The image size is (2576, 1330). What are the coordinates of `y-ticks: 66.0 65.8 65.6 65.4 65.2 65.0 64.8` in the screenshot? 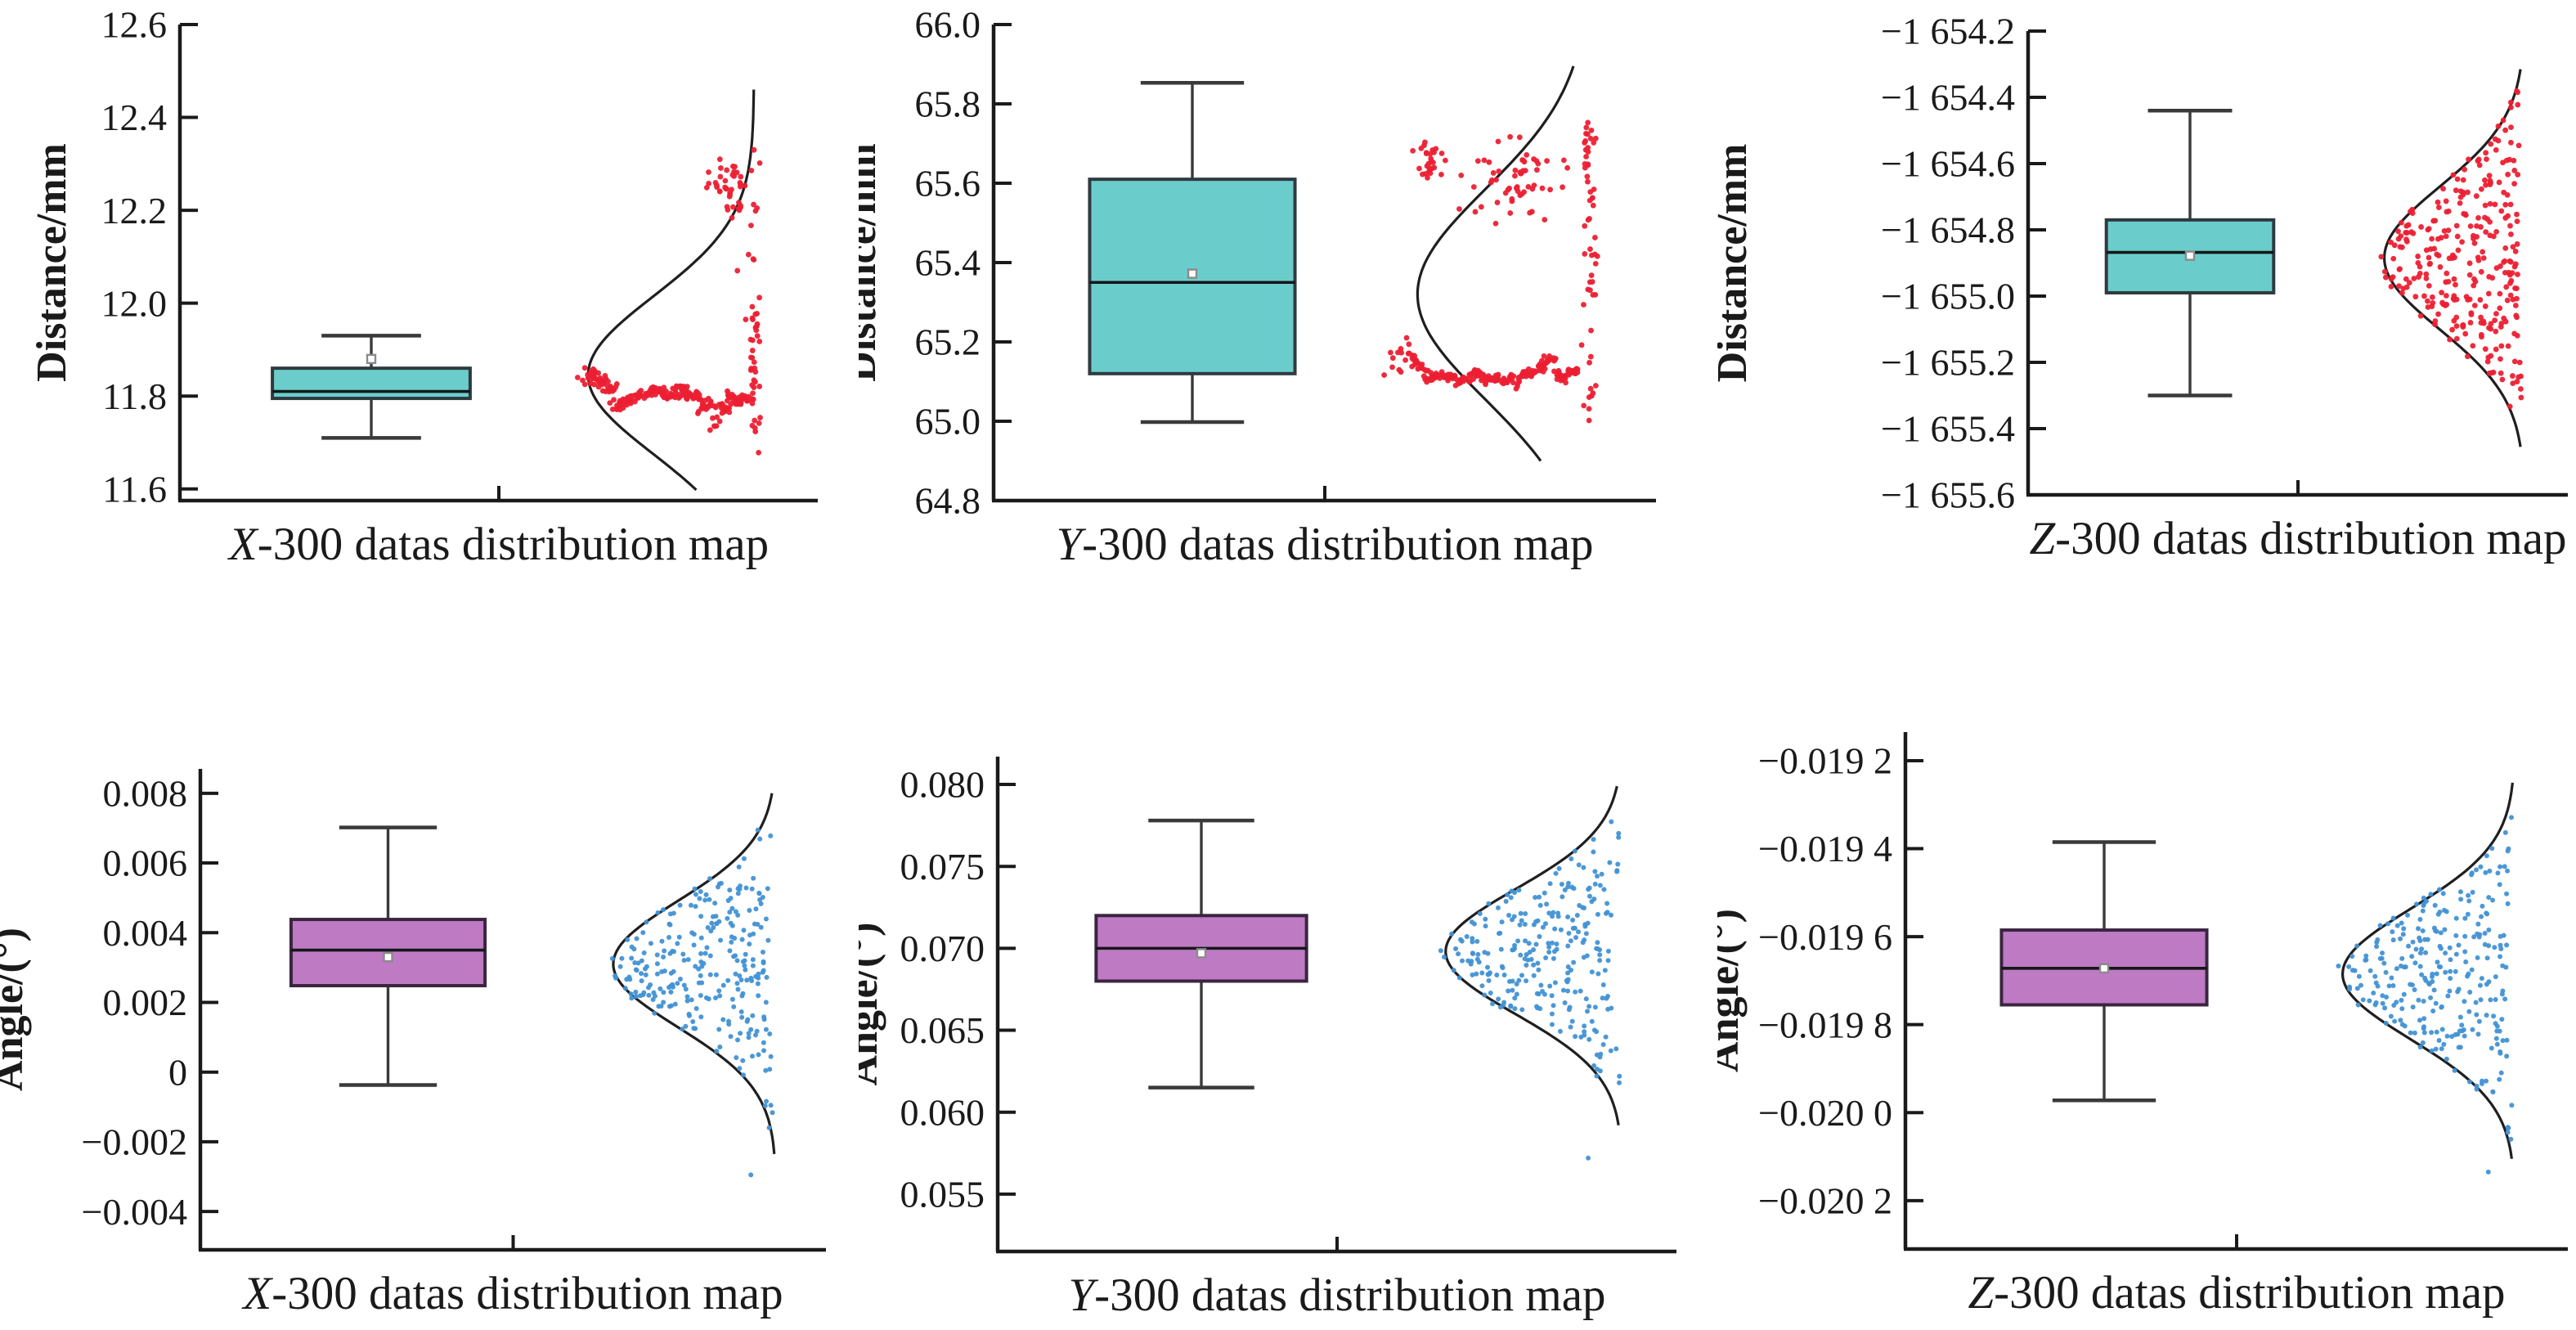 It's located at (964, 263).